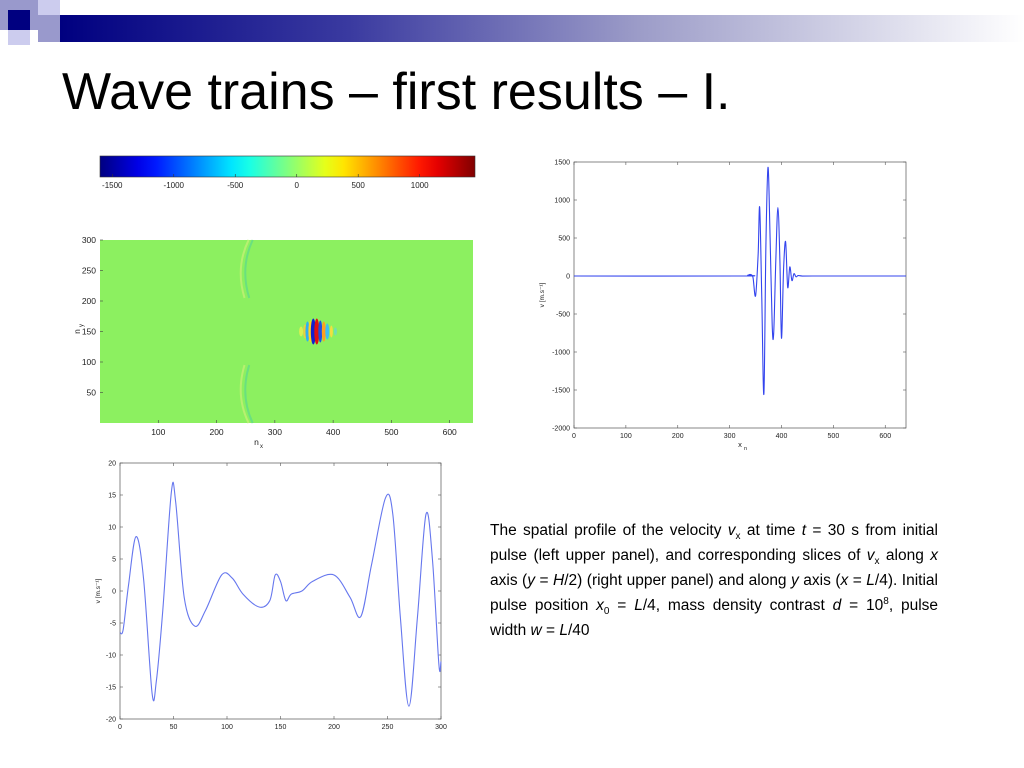  What do you see at coordinates (112, 496) in the screenshot?
I see `y-tick-label: 15` at bounding box center [112, 496].